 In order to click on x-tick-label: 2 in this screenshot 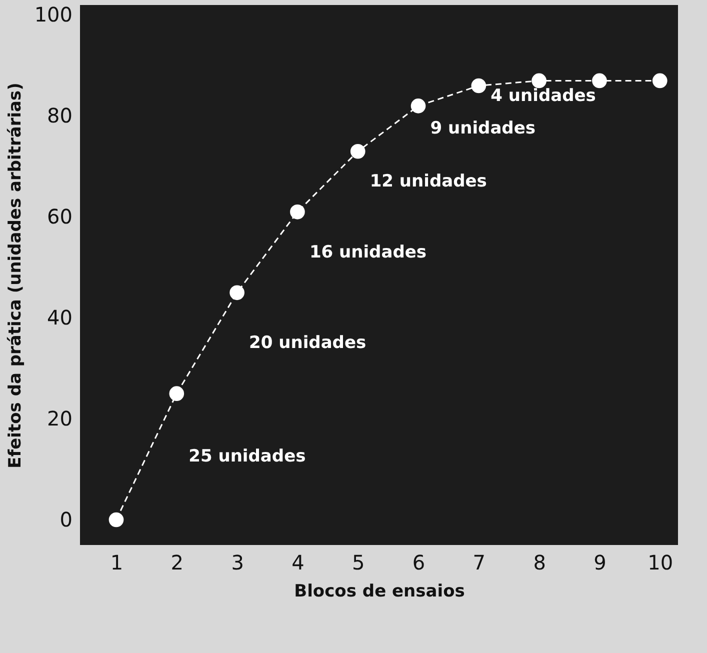, I will do `click(177, 562)`.